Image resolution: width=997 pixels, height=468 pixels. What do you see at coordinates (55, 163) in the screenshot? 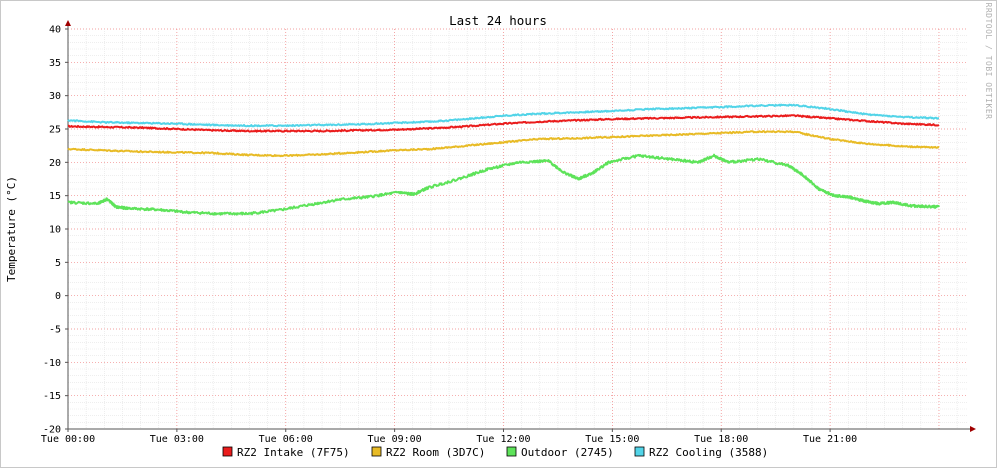
I see `y-tick-label: 20` at bounding box center [55, 163].